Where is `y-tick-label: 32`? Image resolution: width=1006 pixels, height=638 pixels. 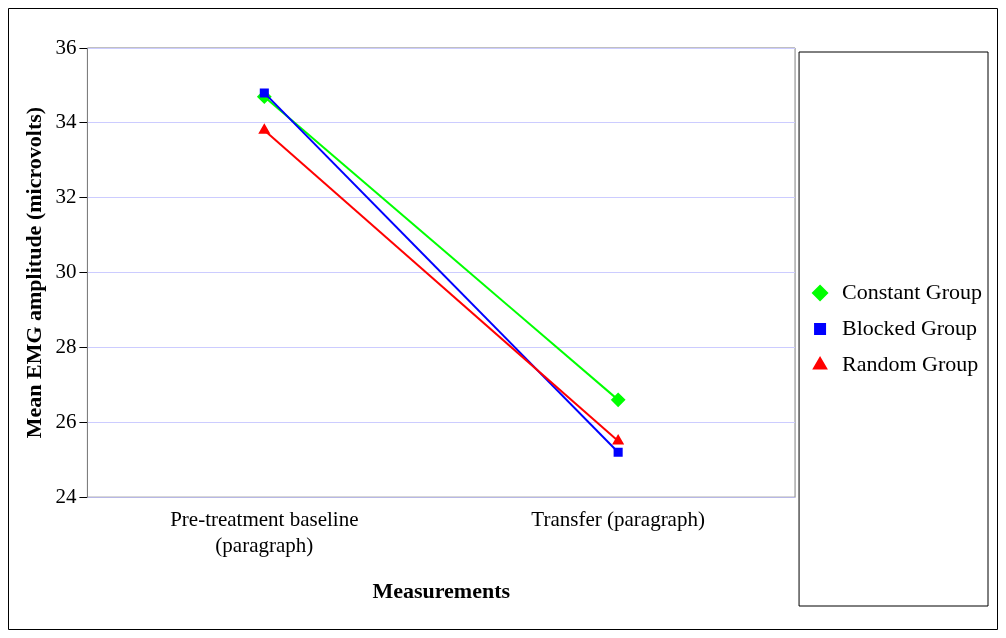
y-tick-label: 32 is located at coordinates (66, 196).